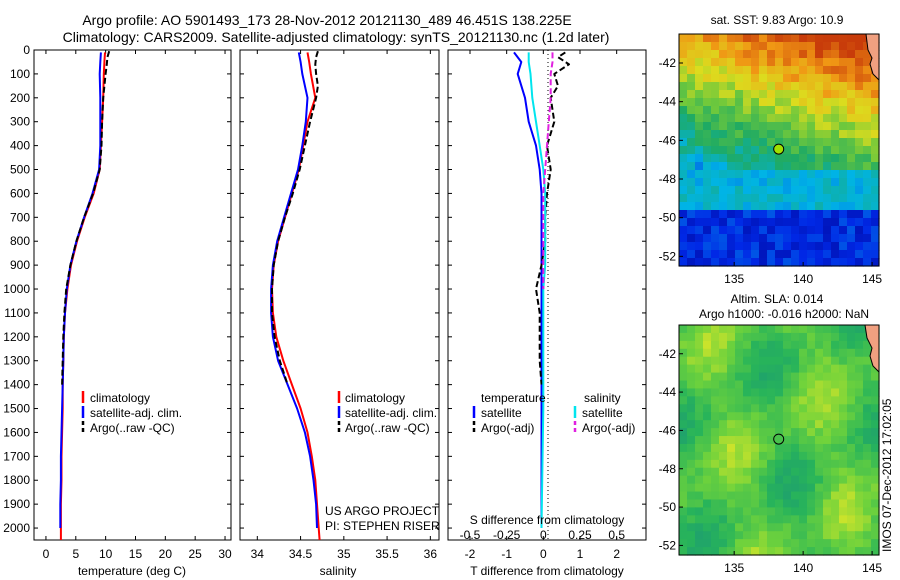  Describe the element at coordinates (501, 413) in the screenshot. I see `difference-legend-t-satellite: satellite` at that location.